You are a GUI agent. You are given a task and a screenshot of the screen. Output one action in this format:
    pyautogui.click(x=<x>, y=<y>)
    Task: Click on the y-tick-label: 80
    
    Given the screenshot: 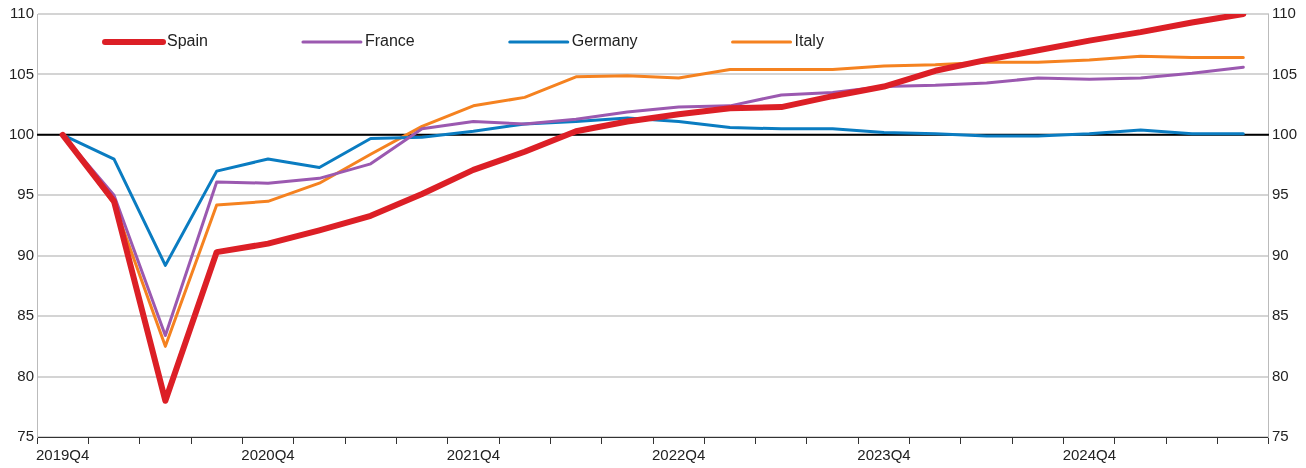 What is the action you would take?
    pyautogui.click(x=26, y=375)
    